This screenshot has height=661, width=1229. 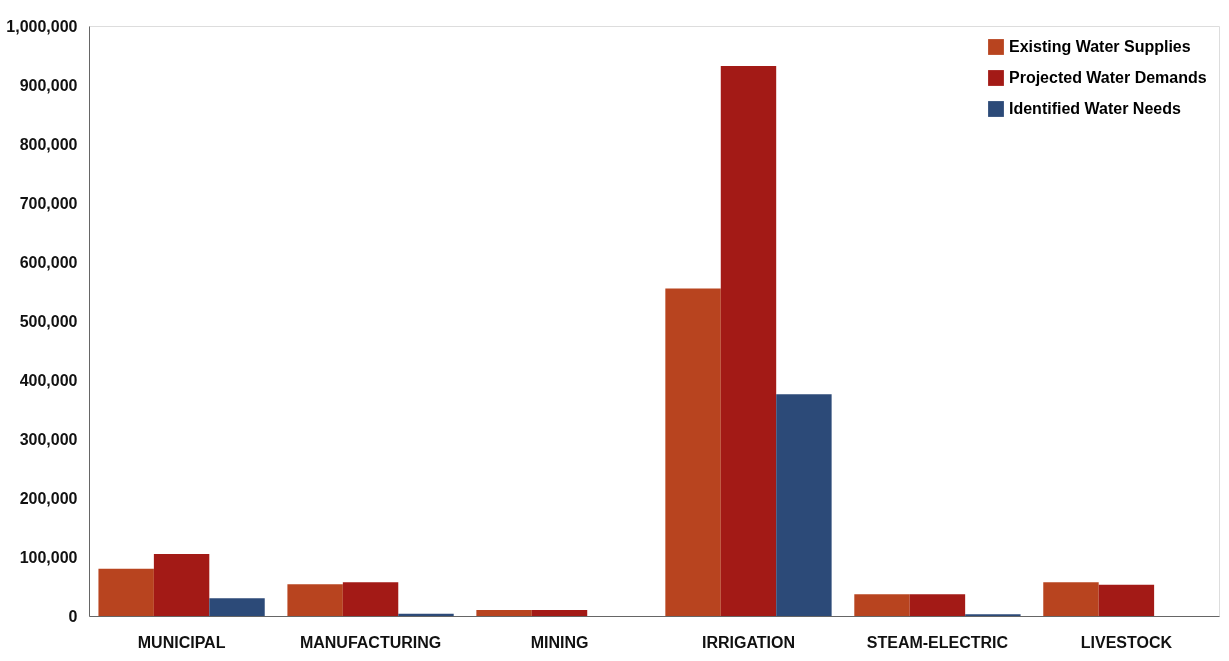 I want to click on y-tick-label: 300,000, so click(x=48, y=439).